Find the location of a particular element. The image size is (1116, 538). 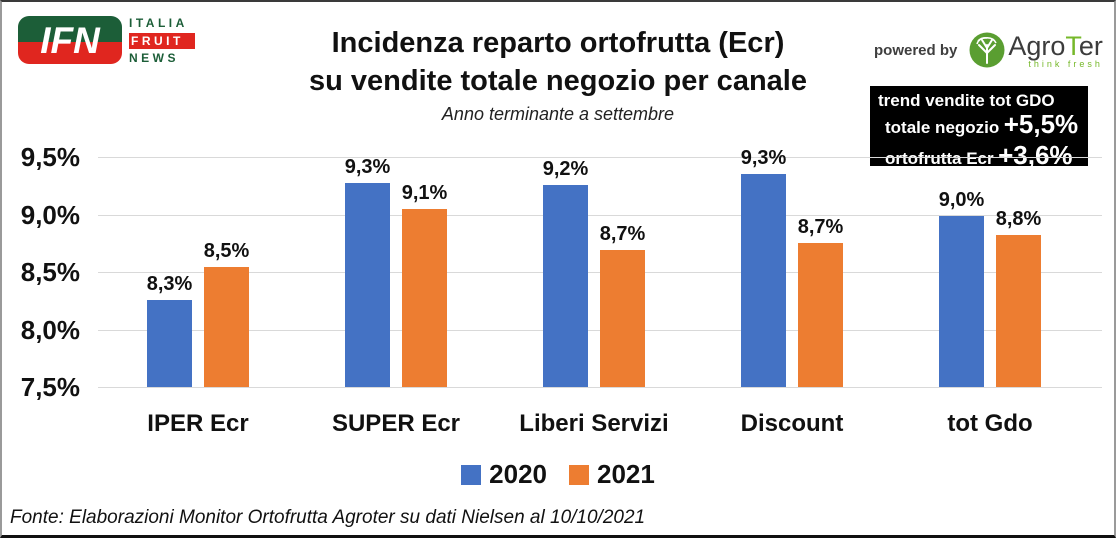

y-tick-label: 7,5% is located at coordinates (50, 387).